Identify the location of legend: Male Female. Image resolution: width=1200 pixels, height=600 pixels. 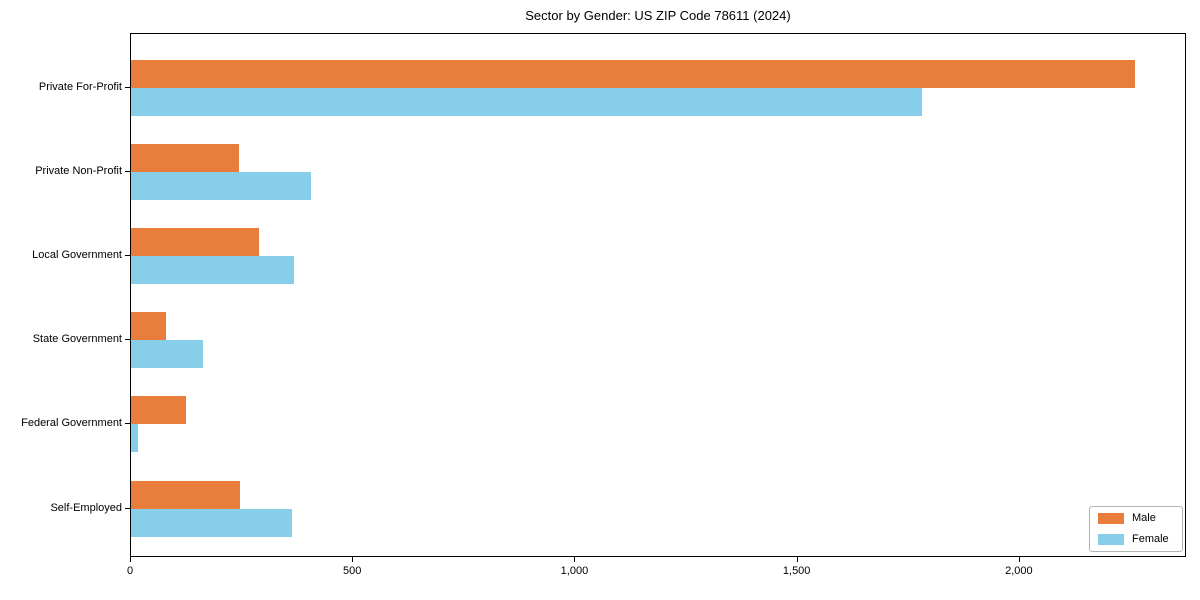
(1136, 529).